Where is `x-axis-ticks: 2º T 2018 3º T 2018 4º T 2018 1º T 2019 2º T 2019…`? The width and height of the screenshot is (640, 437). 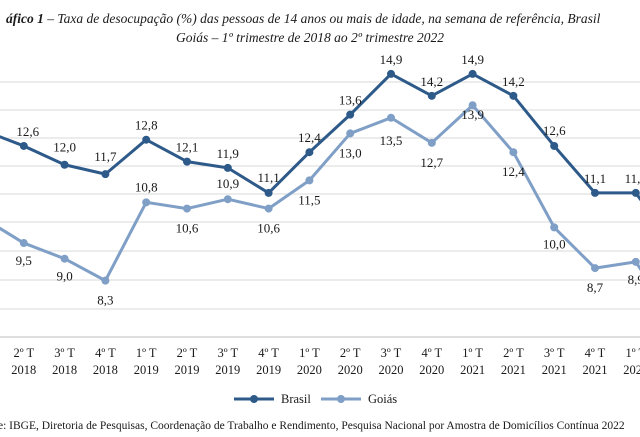 x-axis-ticks: 2º T 2018 3º T 2018 4º T 2018 1º T 2019 2º T 2019… is located at coordinates (325, 361).